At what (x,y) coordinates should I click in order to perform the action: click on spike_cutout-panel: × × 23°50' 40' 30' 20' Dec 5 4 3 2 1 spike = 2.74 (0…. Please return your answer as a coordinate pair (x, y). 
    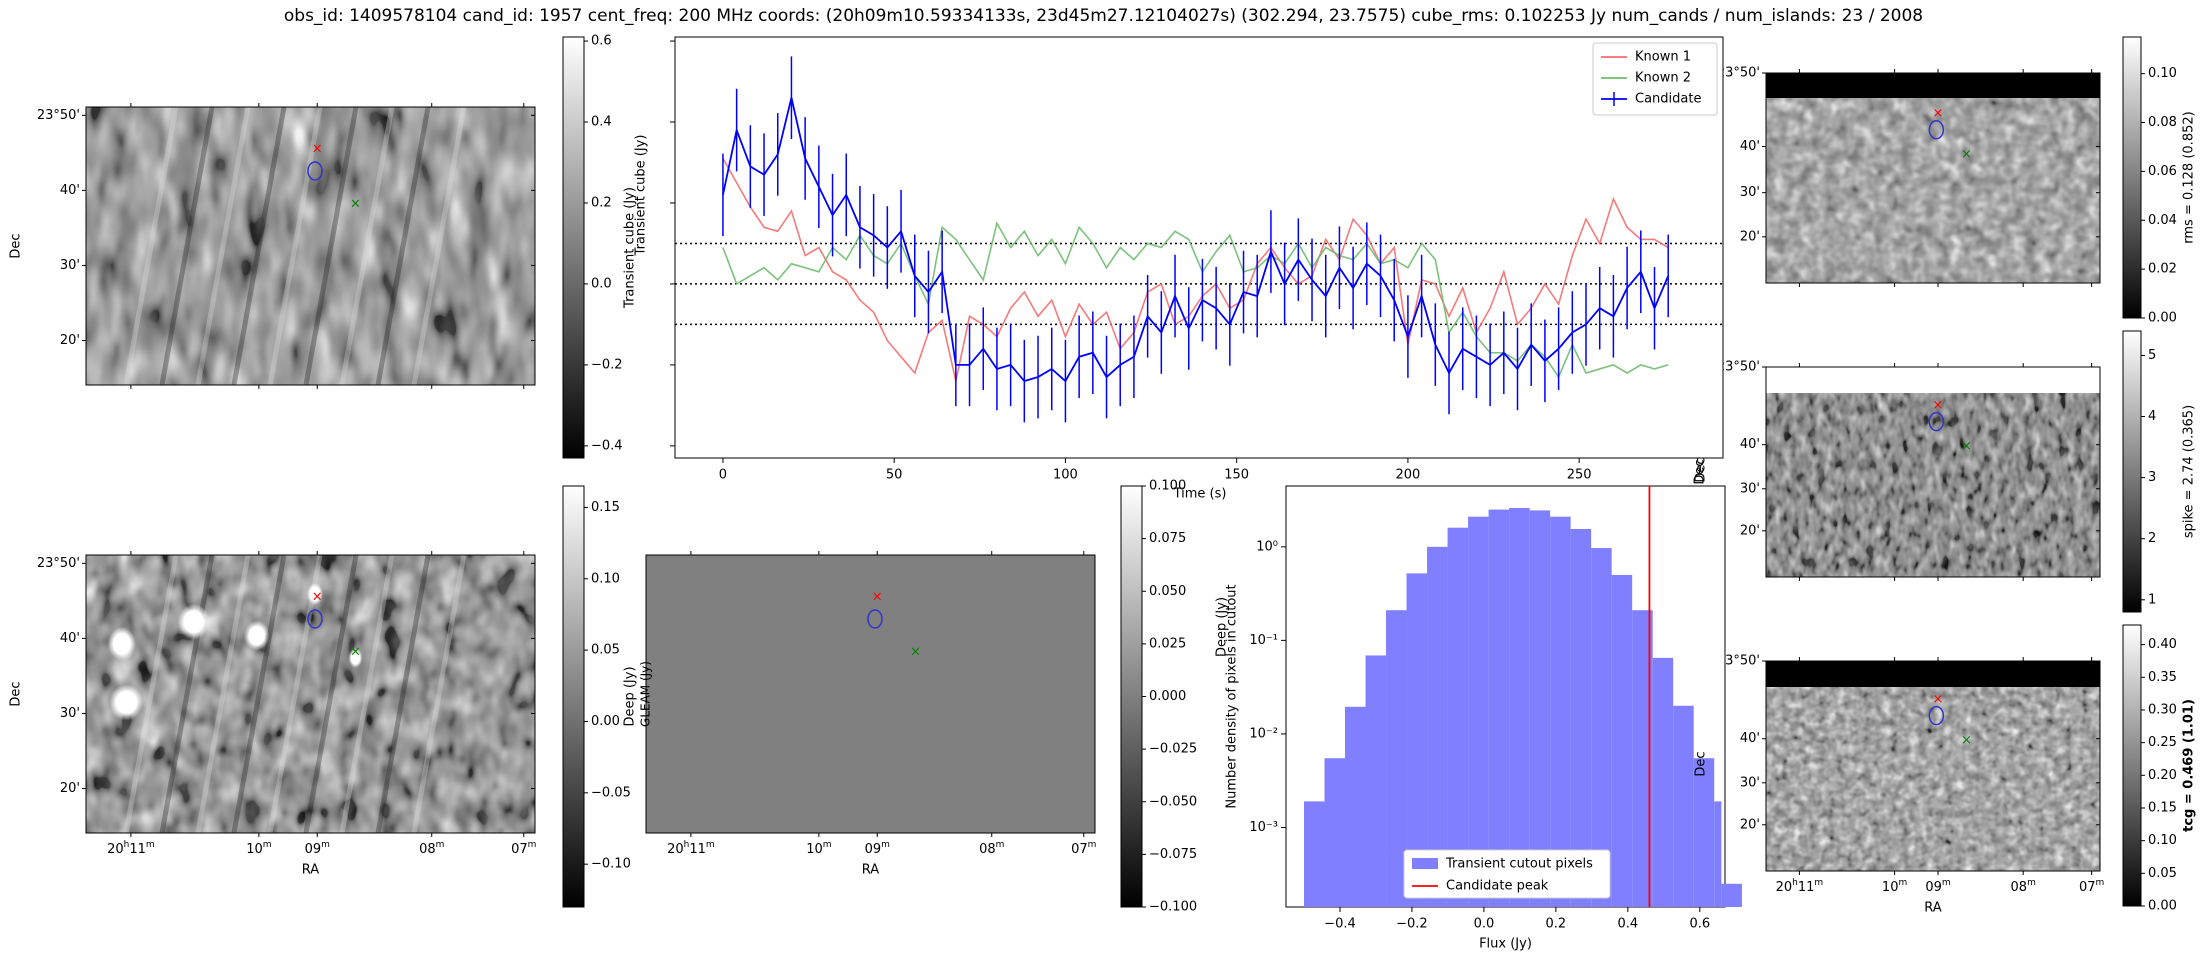
    Looking at the image, I should click on (1945, 471).